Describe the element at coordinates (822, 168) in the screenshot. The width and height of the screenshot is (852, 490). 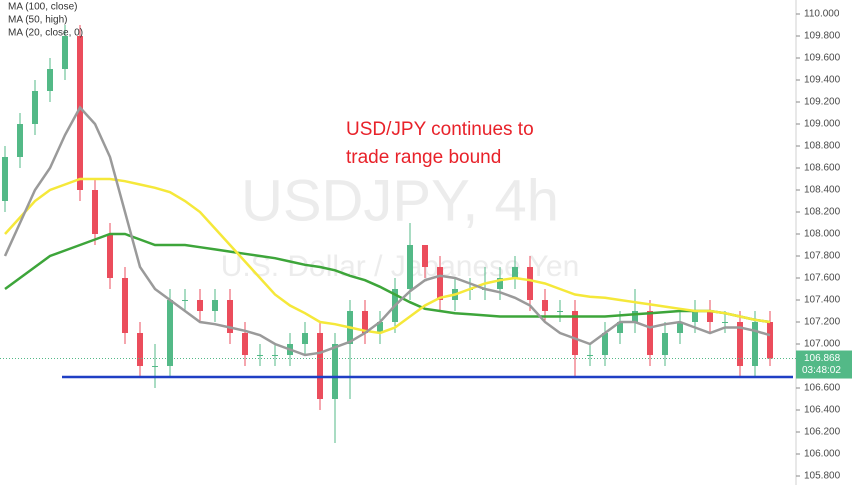
I see `y-tick-label: 108.600` at that location.